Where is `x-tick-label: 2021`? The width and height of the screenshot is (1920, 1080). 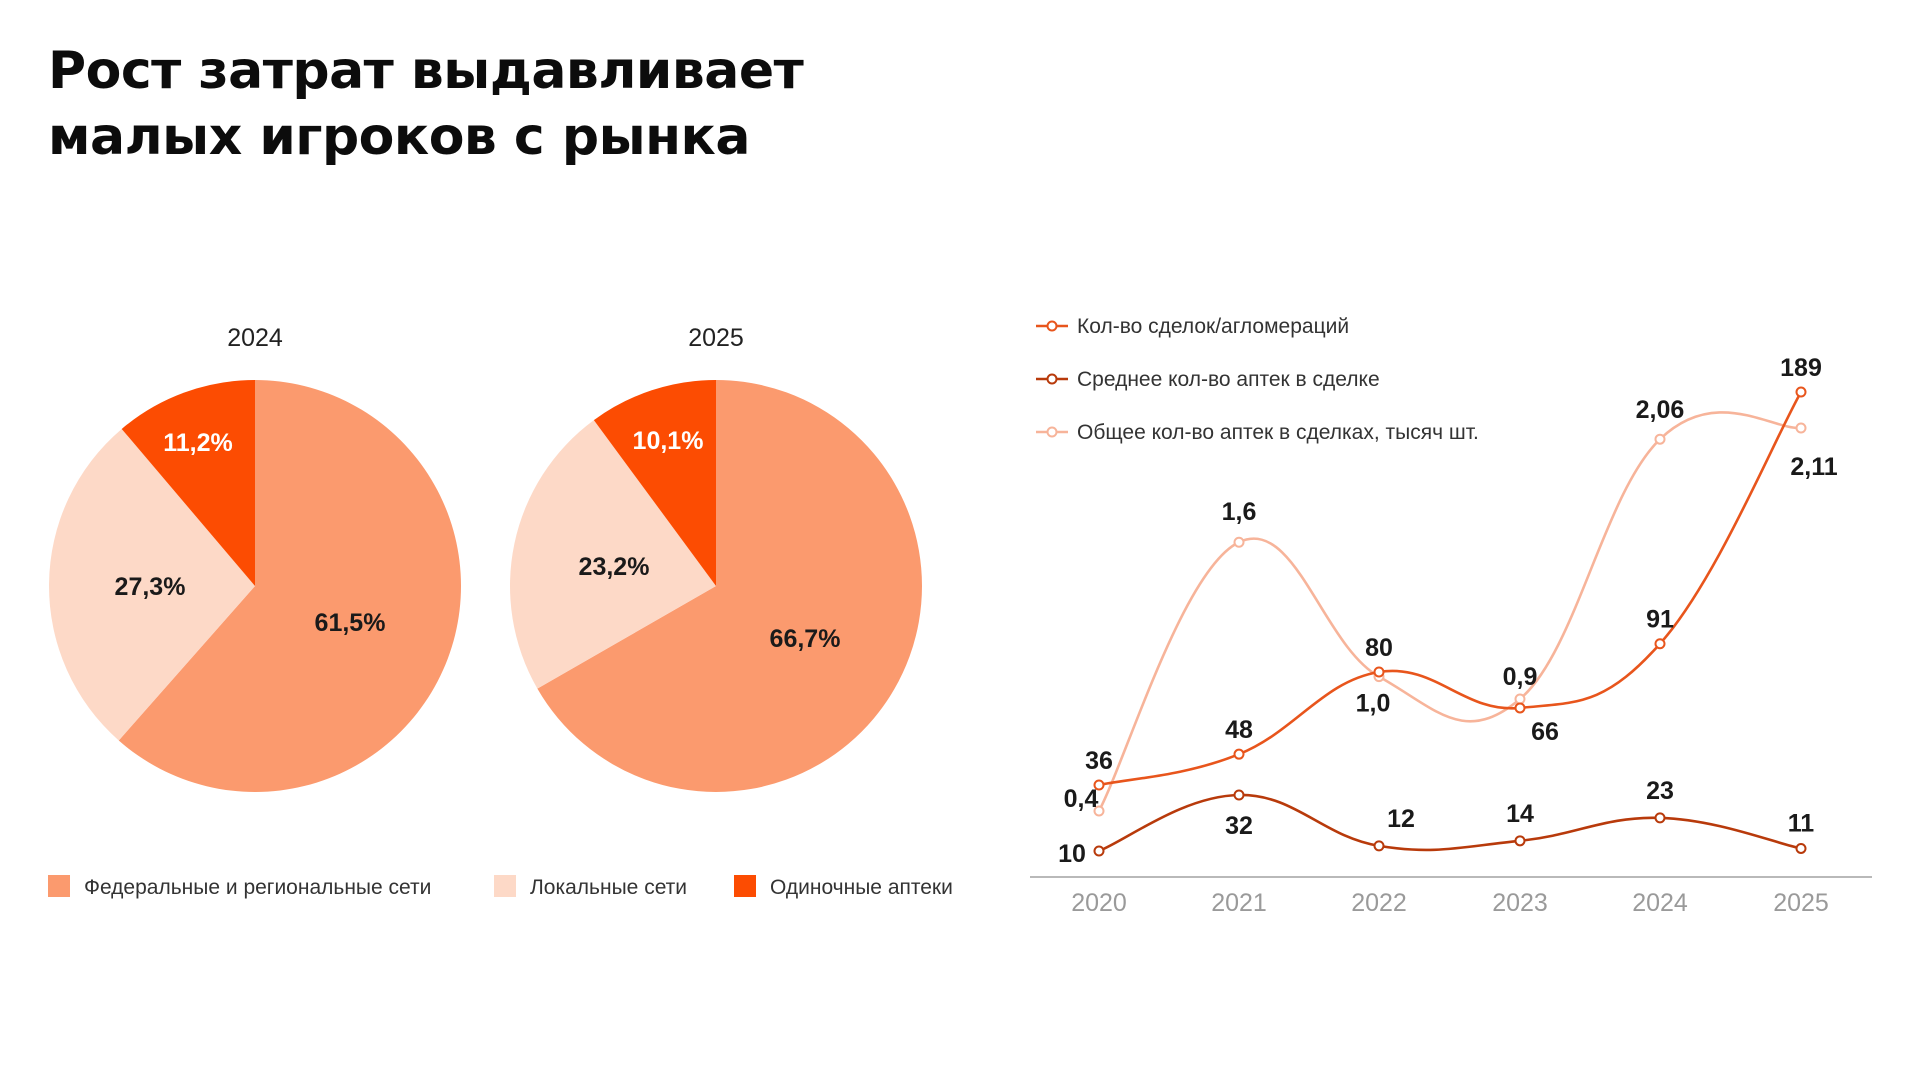
x-tick-label: 2021 is located at coordinates (1239, 903).